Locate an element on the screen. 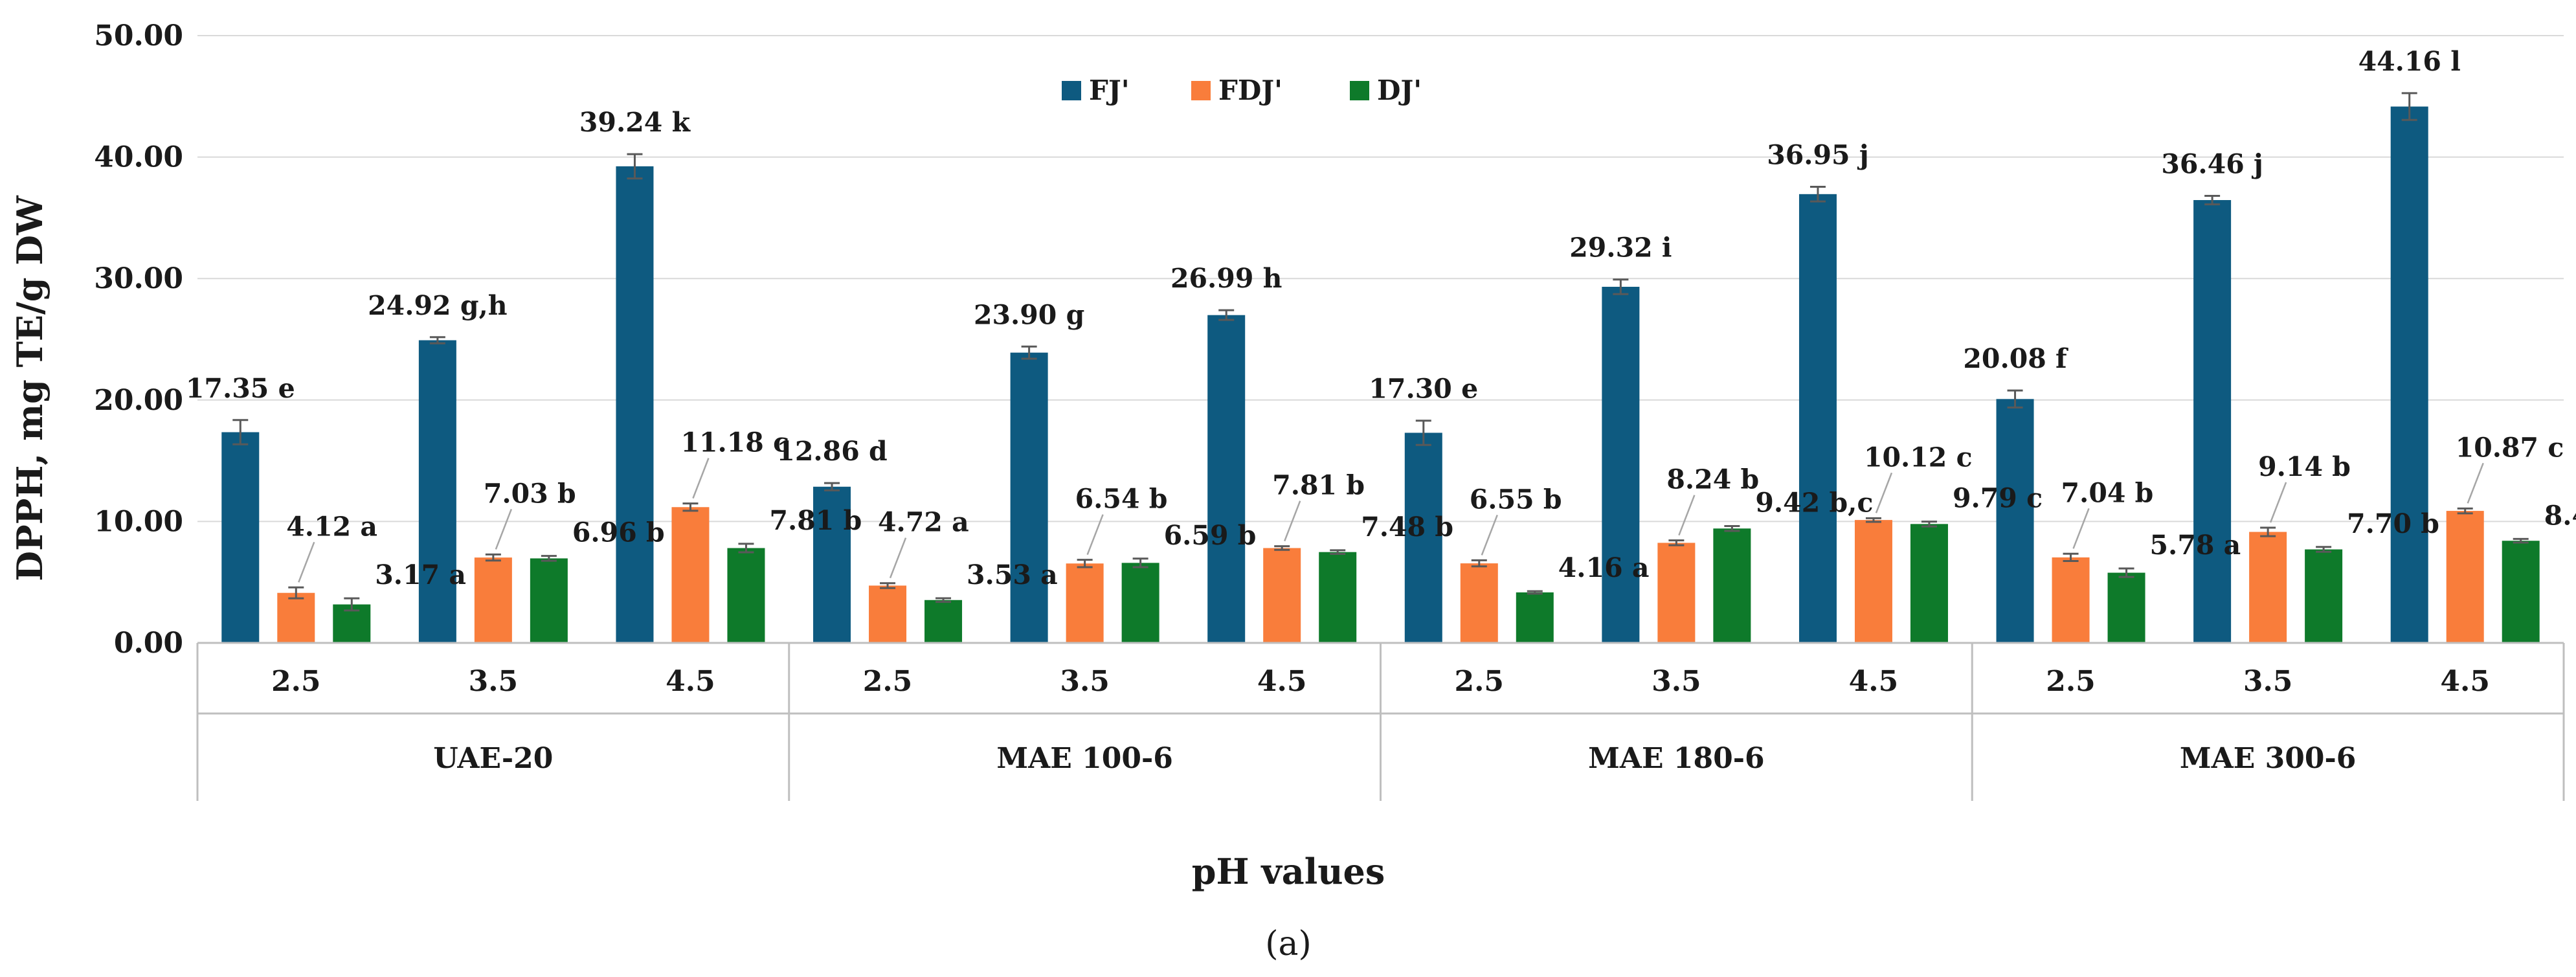  data-label: 36.46 j is located at coordinates (2212, 164).